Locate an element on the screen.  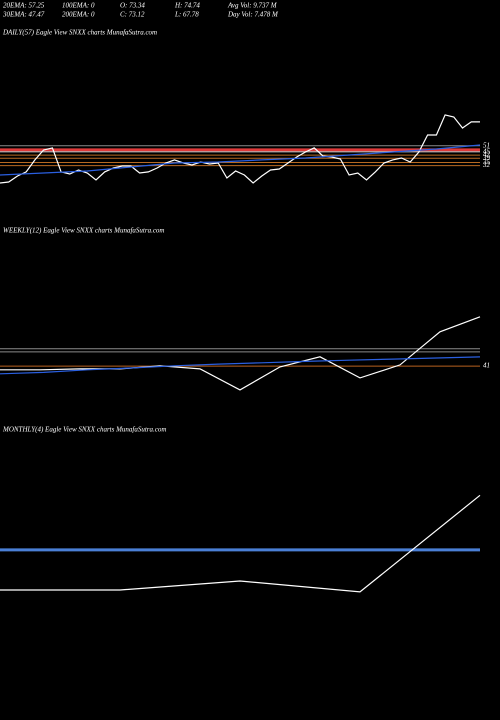
level-label: 32 is located at coordinates (486, 165).